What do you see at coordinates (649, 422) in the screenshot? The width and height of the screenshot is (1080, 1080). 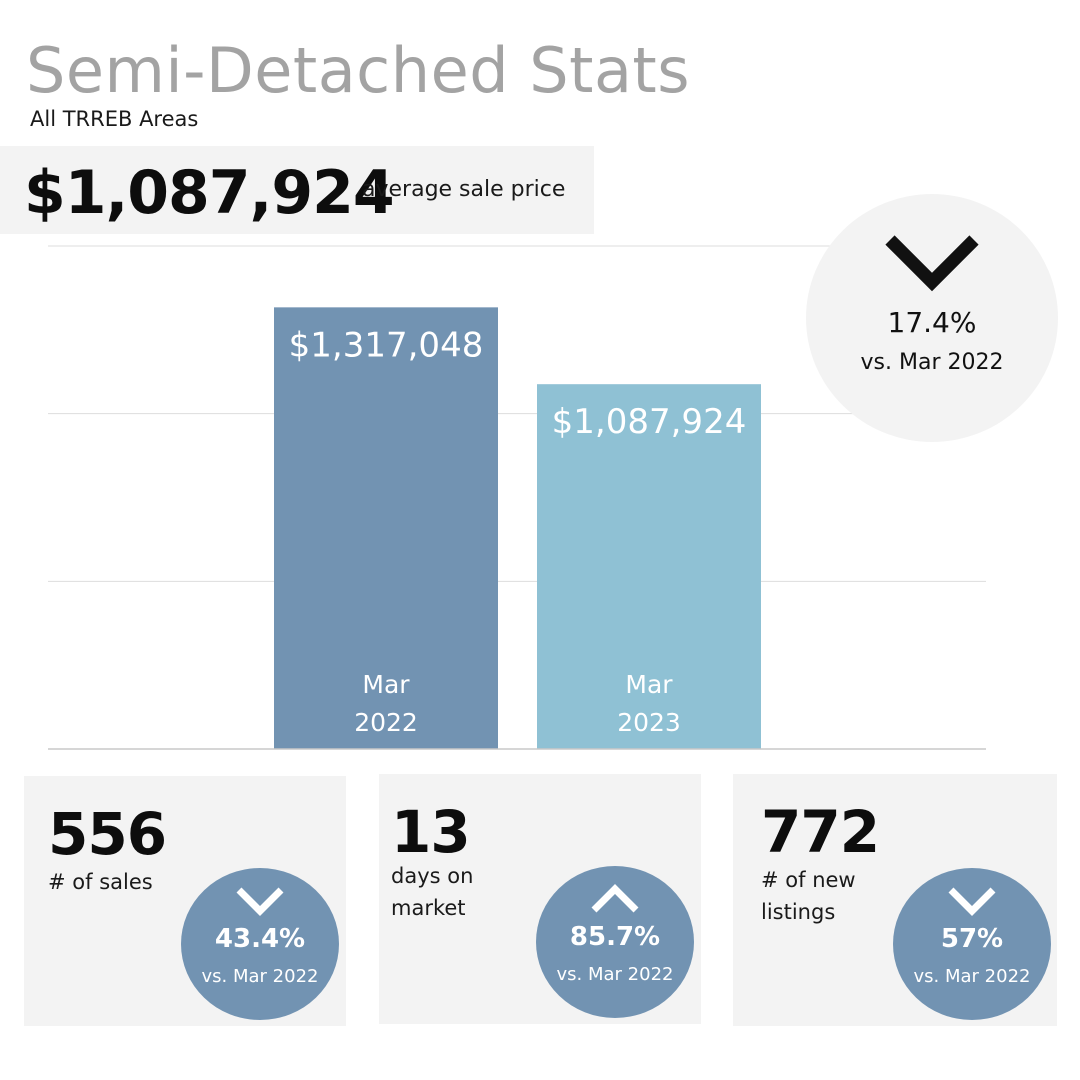 I see `chart-data-label: $1,087,924` at bounding box center [649, 422].